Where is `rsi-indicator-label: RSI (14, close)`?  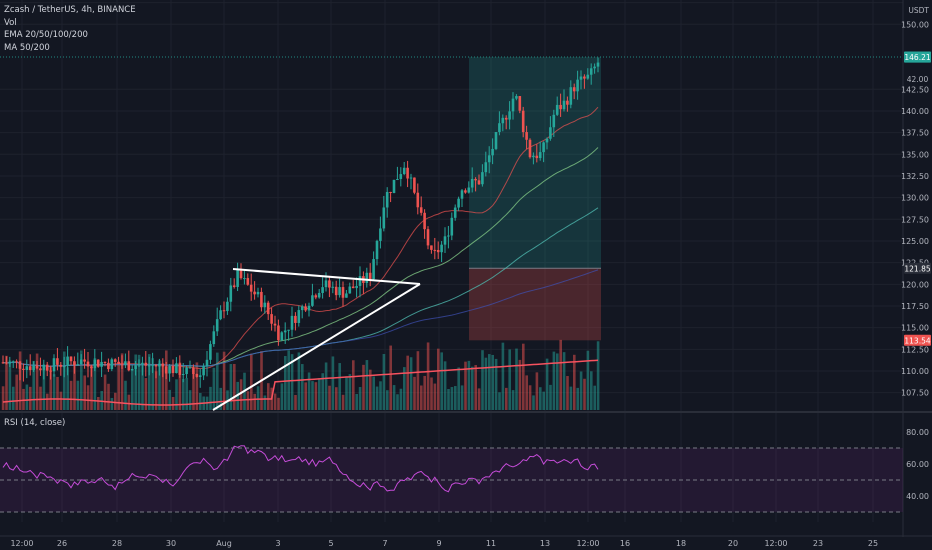 rsi-indicator-label: RSI (14, close) is located at coordinates (35, 423).